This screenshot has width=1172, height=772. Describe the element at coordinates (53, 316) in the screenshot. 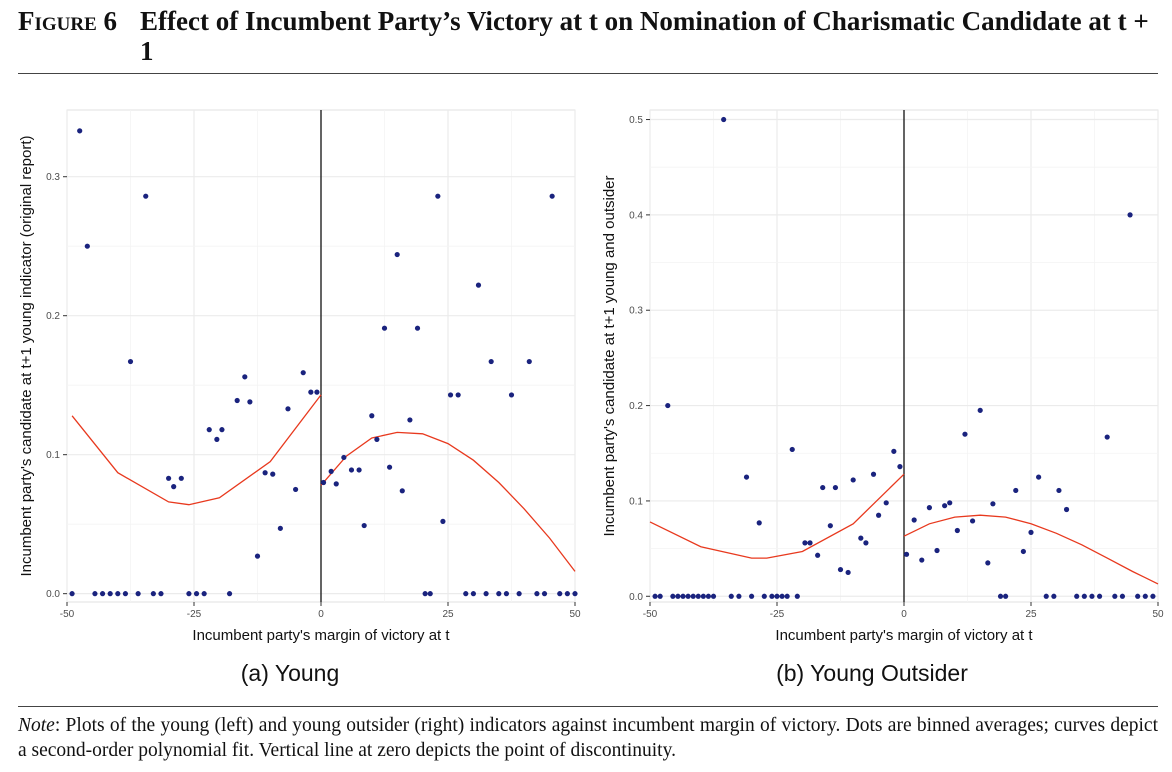

I see `y-tick-label: 0.2` at that location.